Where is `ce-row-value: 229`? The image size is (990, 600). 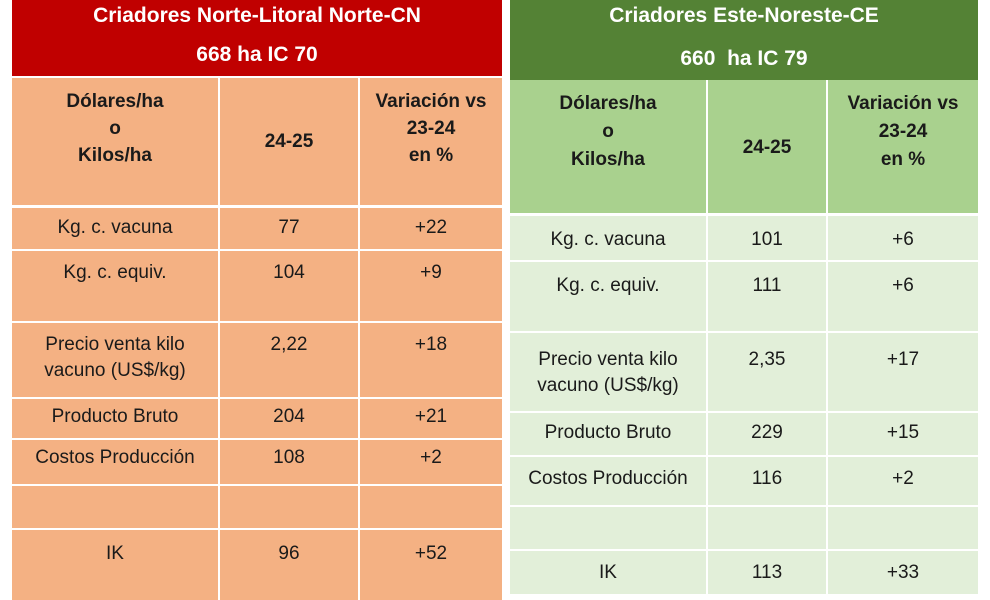 ce-row-value: 229 is located at coordinates (768, 434).